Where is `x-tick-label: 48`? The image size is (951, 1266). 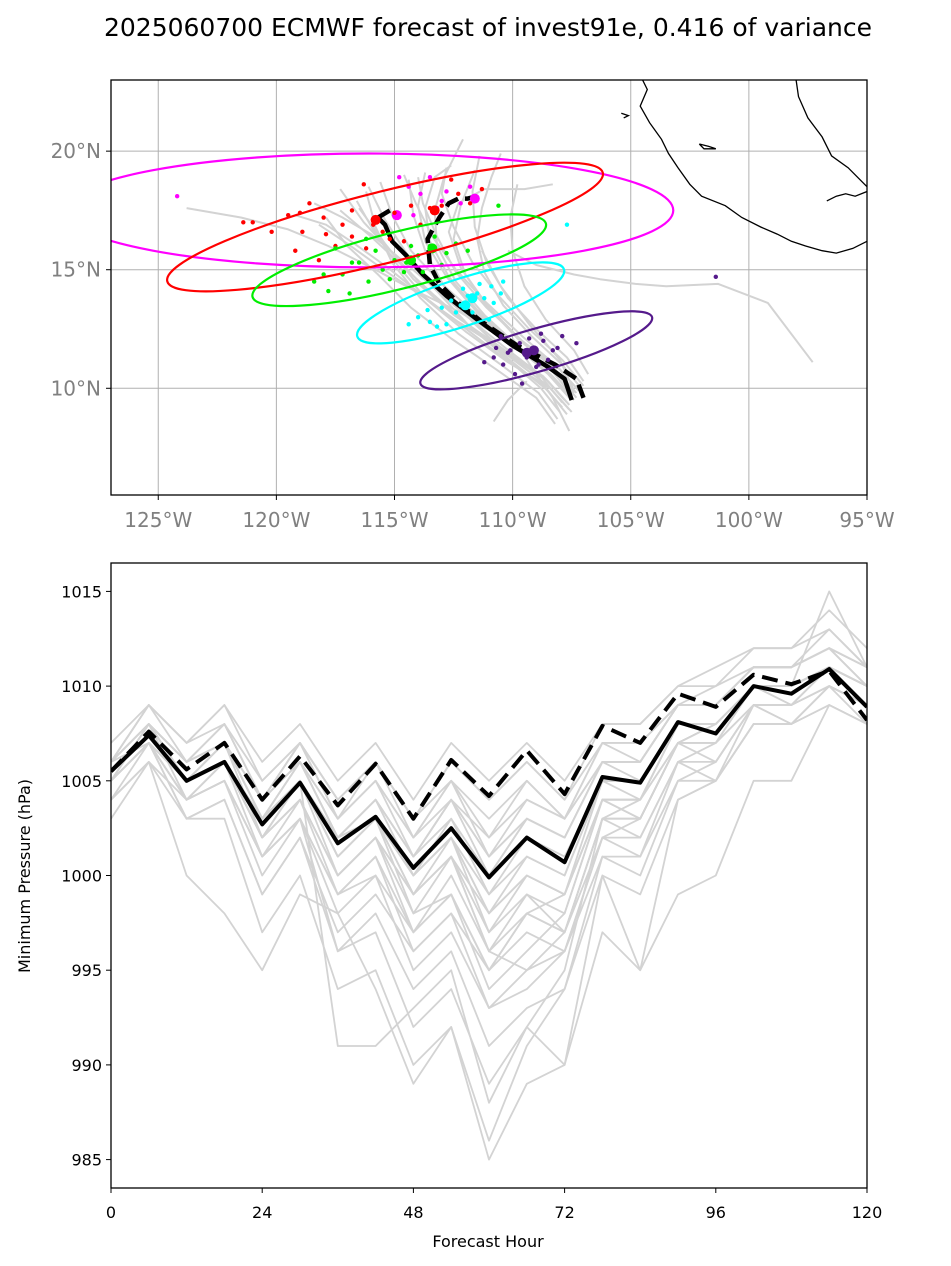
x-tick-label: 48 is located at coordinates (413, 1212).